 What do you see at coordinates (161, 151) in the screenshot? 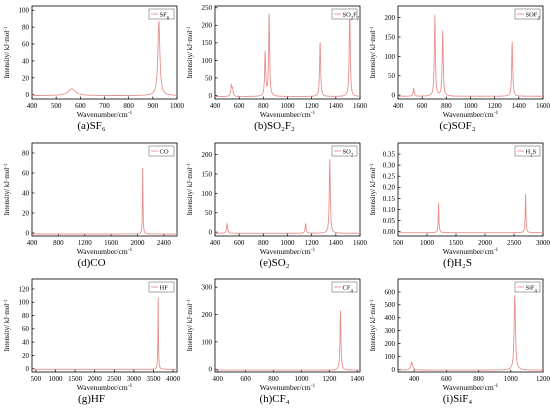
I see `legend: CO` at bounding box center [161, 151].